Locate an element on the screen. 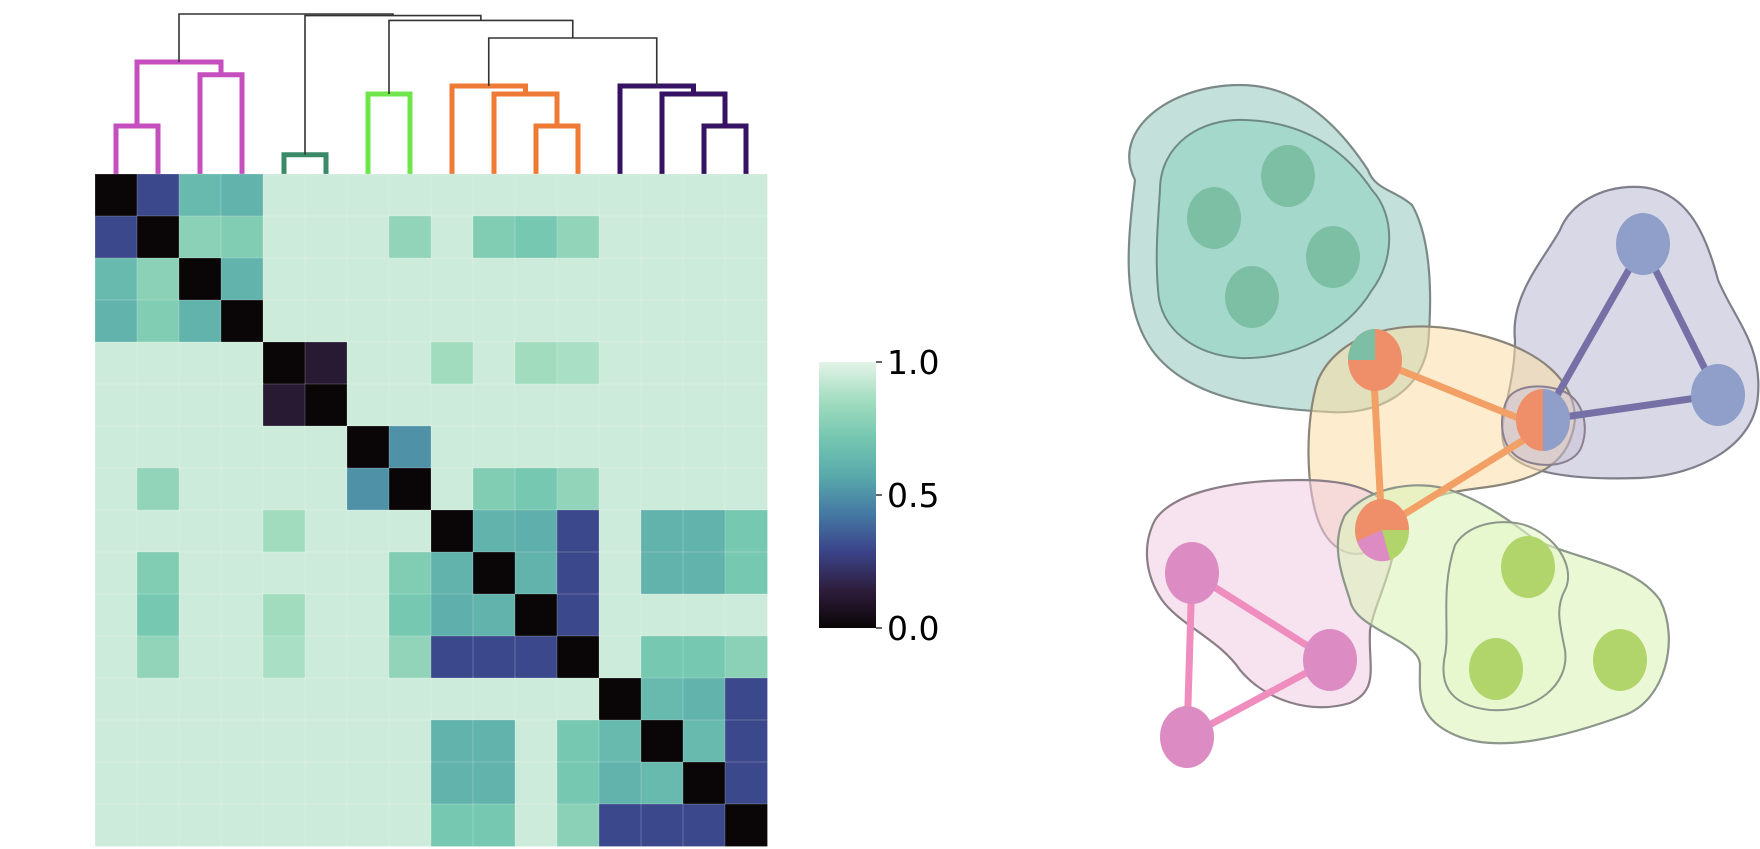  group-hull-teal-inner is located at coordinates (1273, 239).